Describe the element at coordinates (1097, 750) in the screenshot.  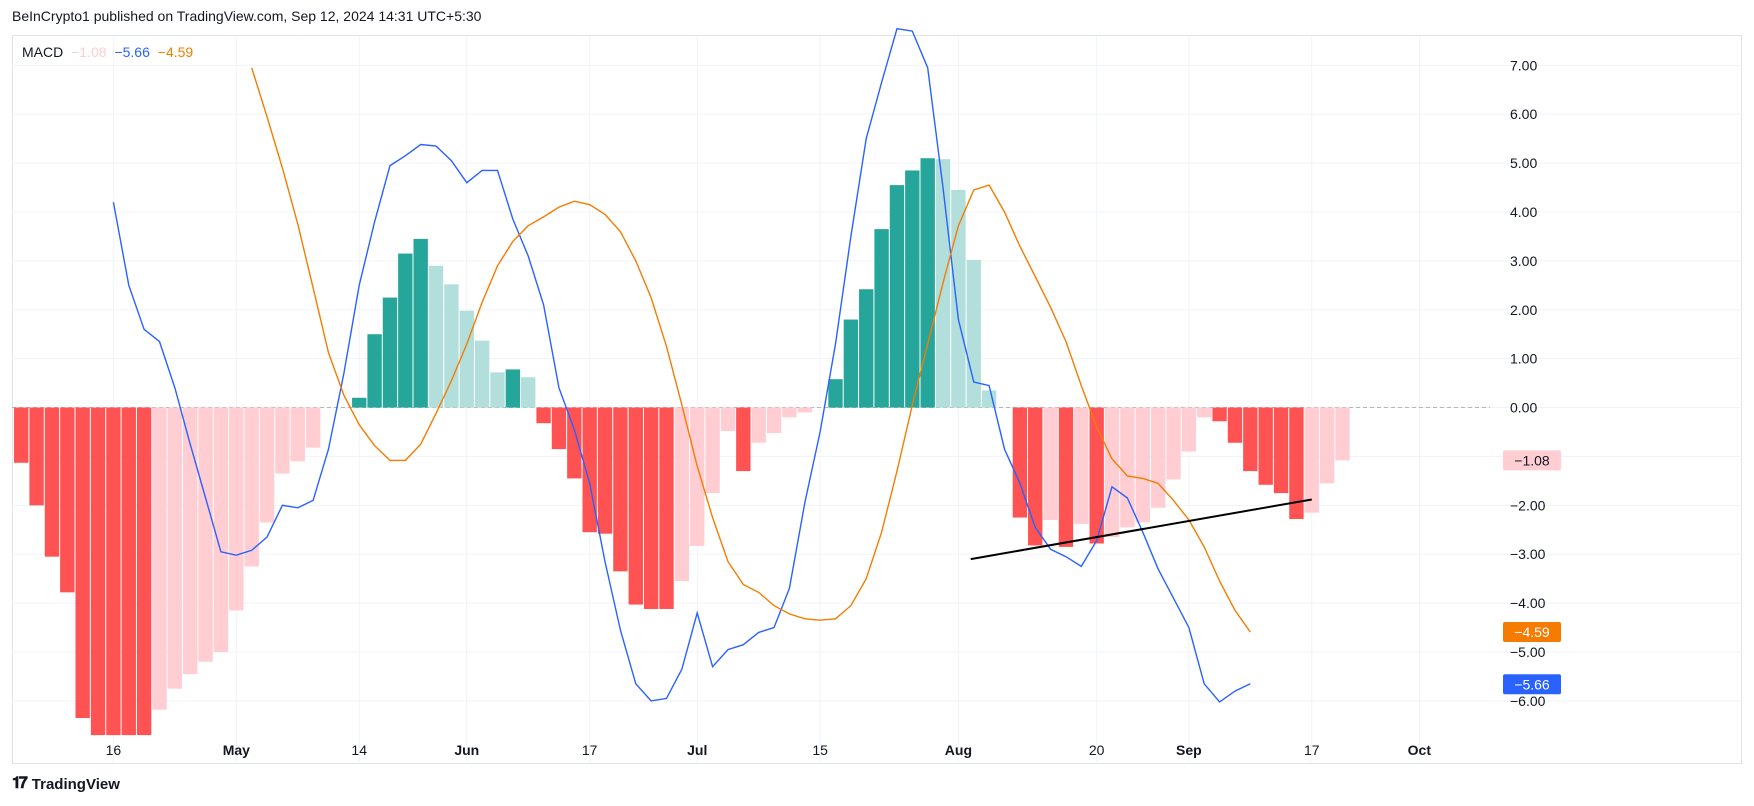
I see `x-tick-label: 20` at that location.